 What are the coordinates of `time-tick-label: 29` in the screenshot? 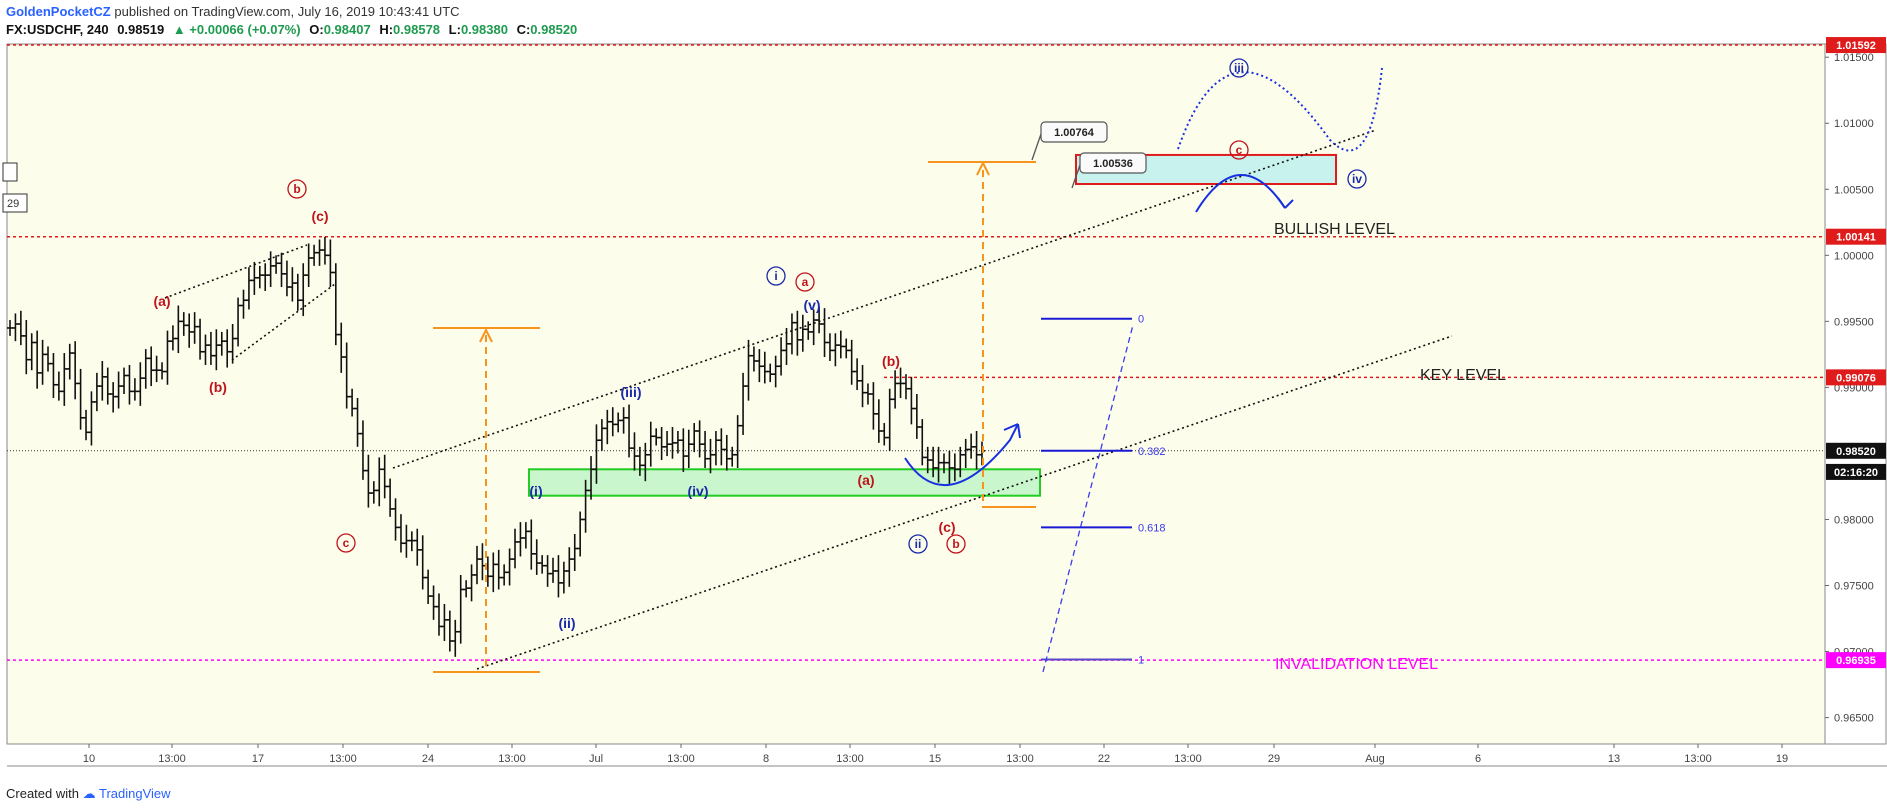 It's located at (1274, 759).